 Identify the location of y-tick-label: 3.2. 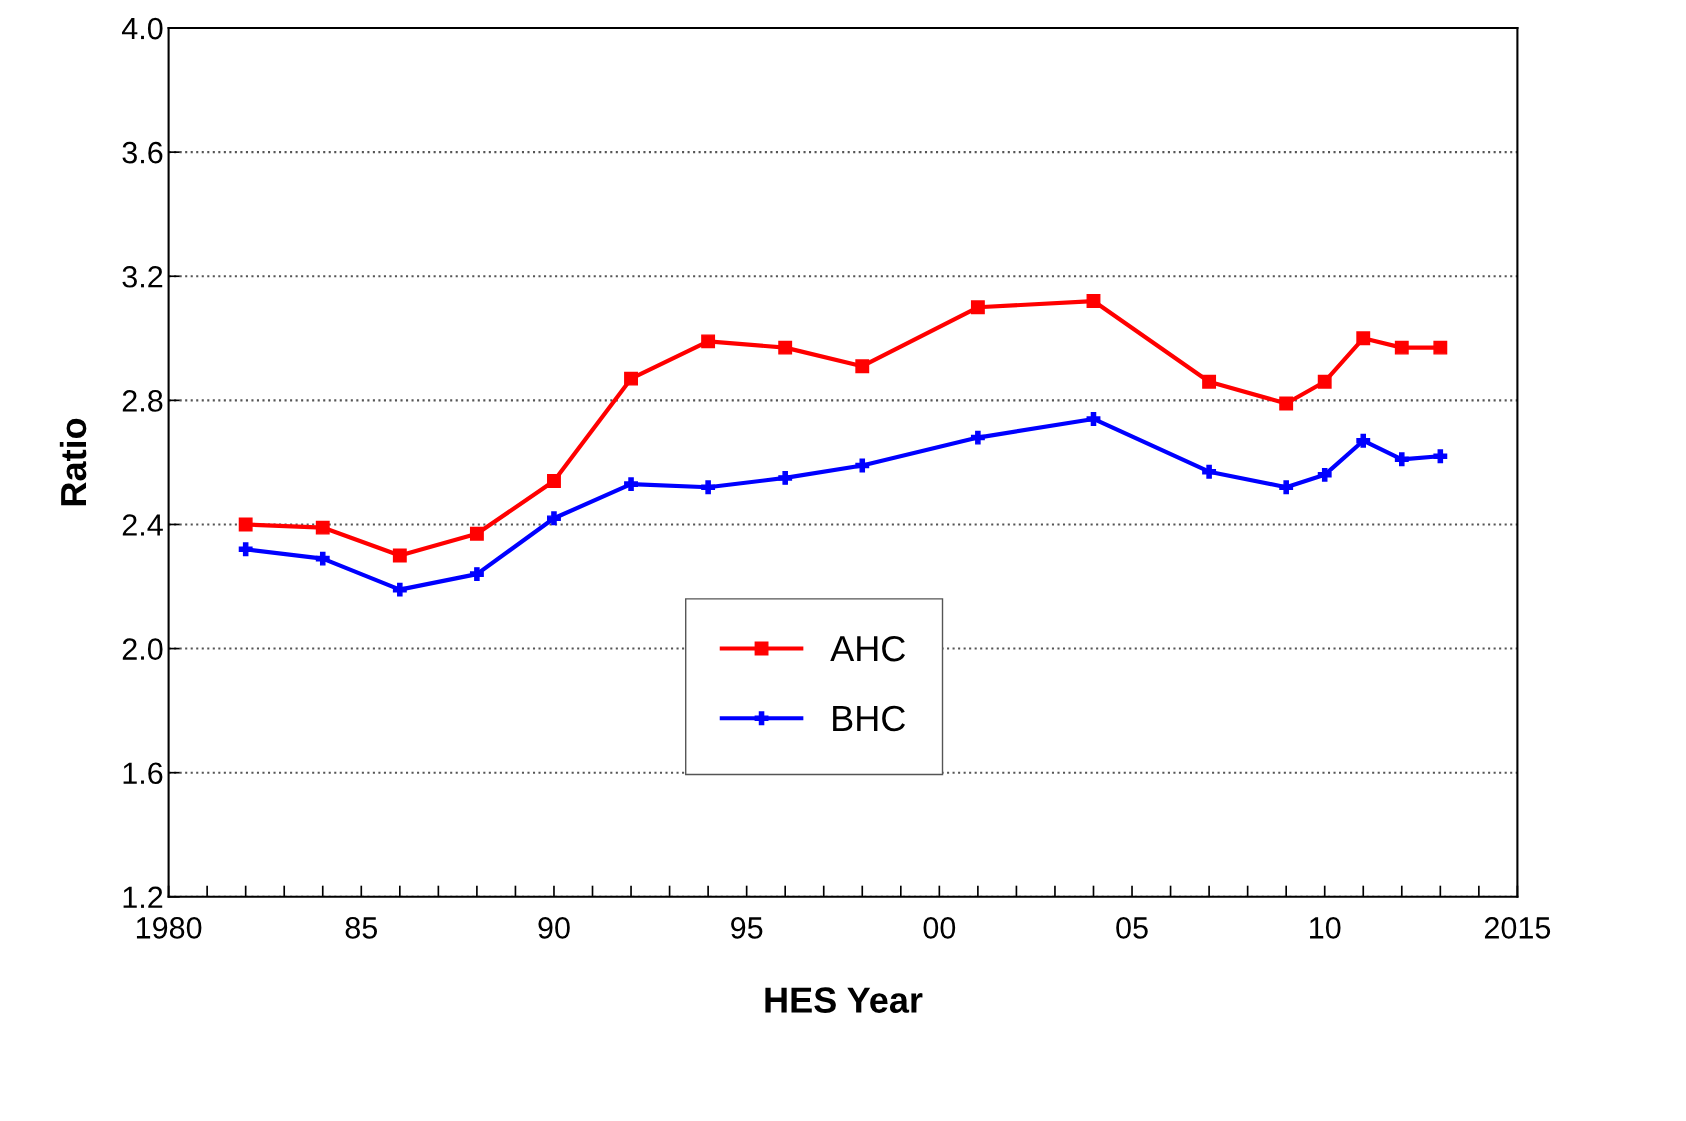
(142, 276).